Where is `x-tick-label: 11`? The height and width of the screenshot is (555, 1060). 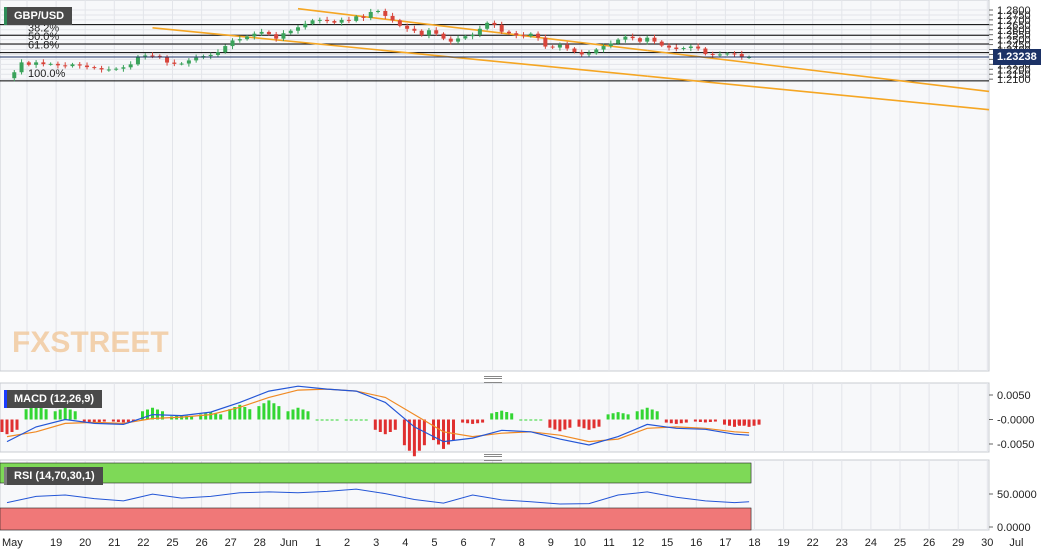 x-tick-label: 11 is located at coordinates (608, 543).